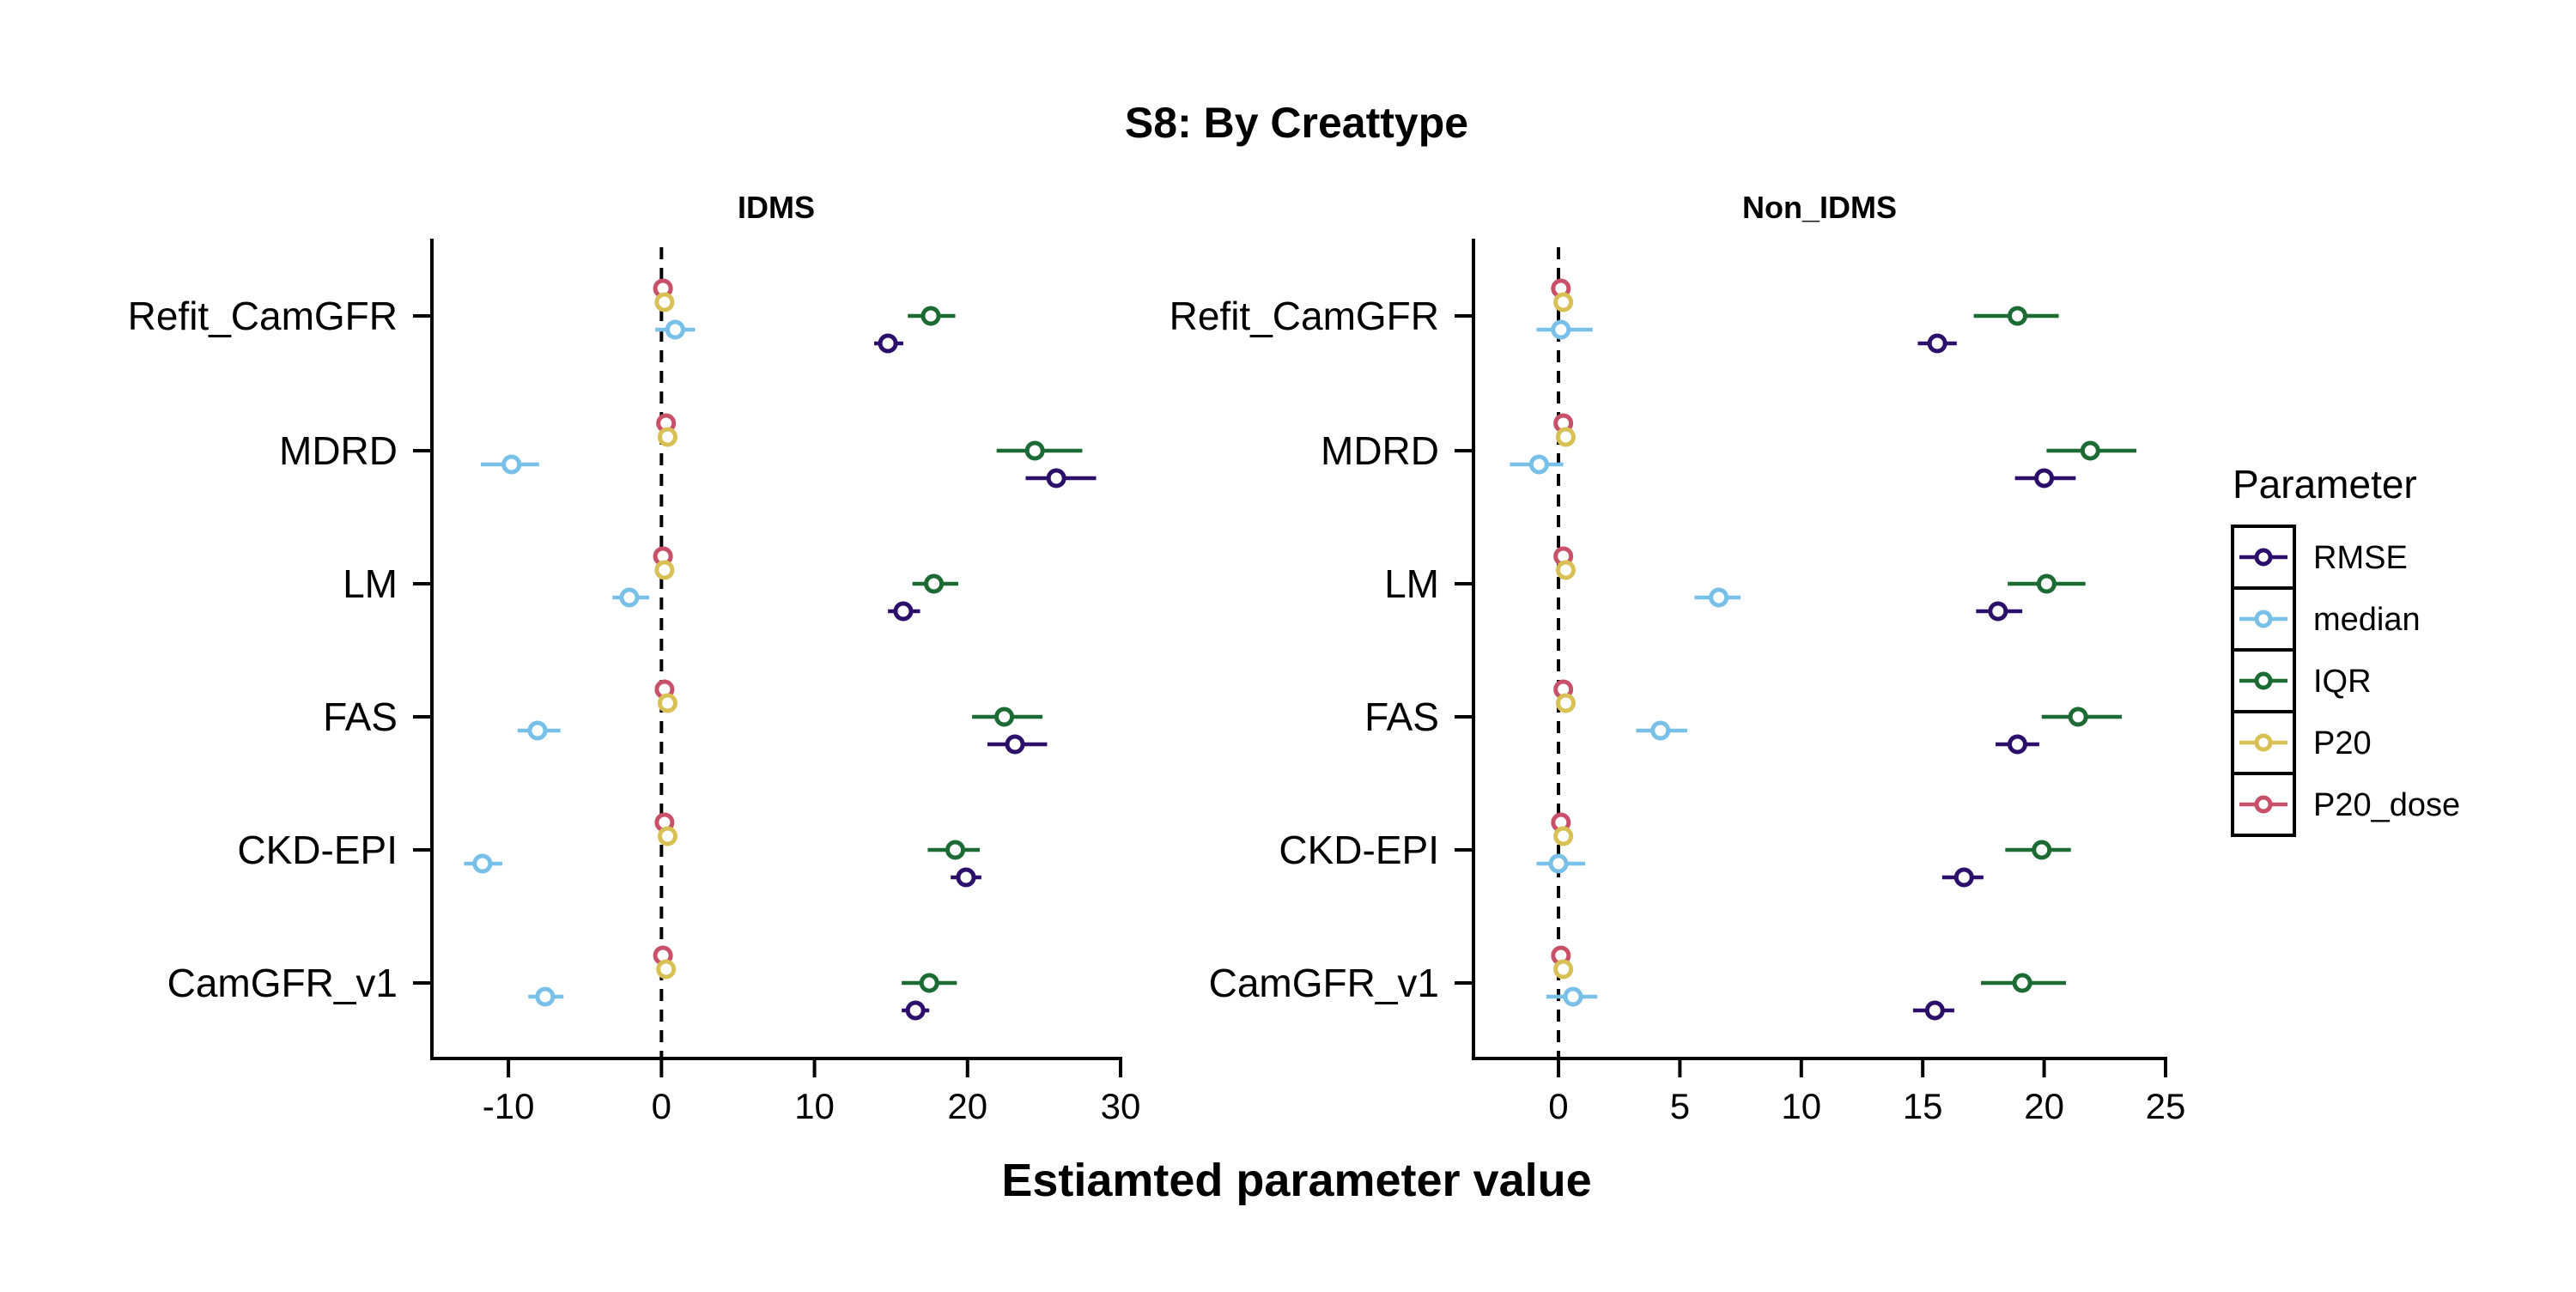  What do you see at coordinates (1680, 1106) in the screenshot?
I see `x-tick-label: 5` at bounding box center [1680, 1106].